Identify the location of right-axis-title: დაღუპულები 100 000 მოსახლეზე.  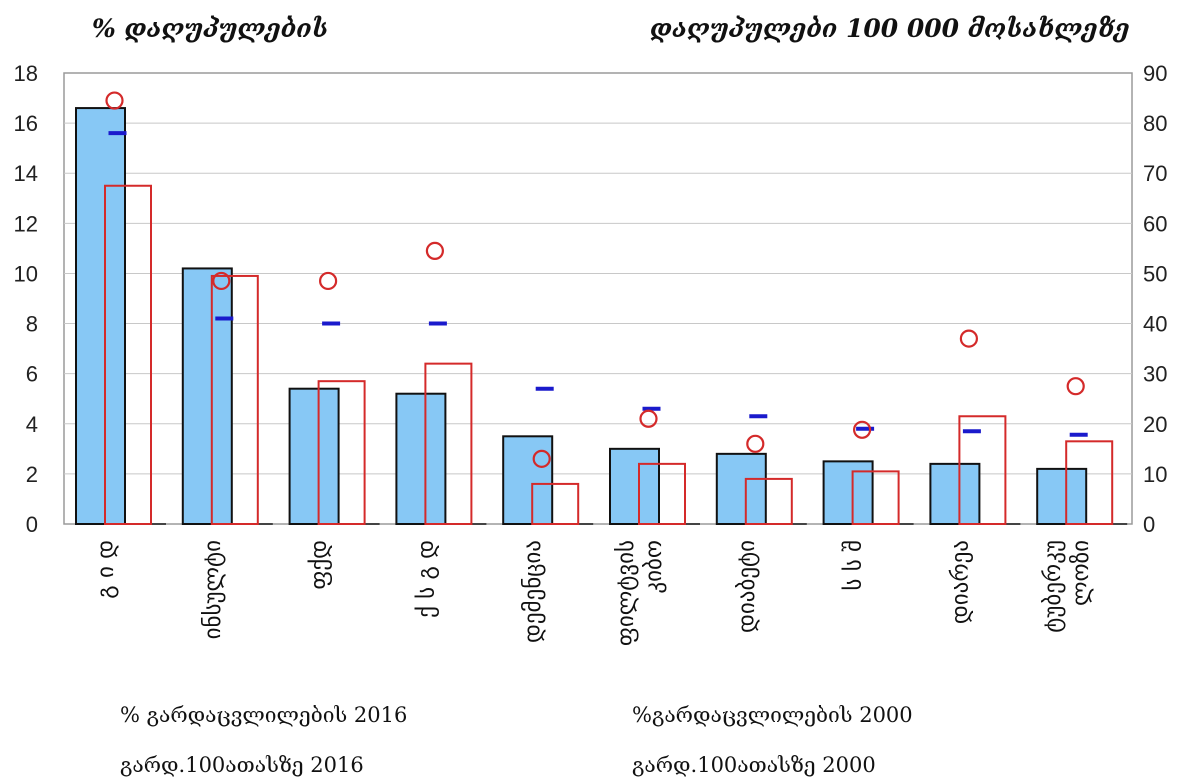
(890, 28).